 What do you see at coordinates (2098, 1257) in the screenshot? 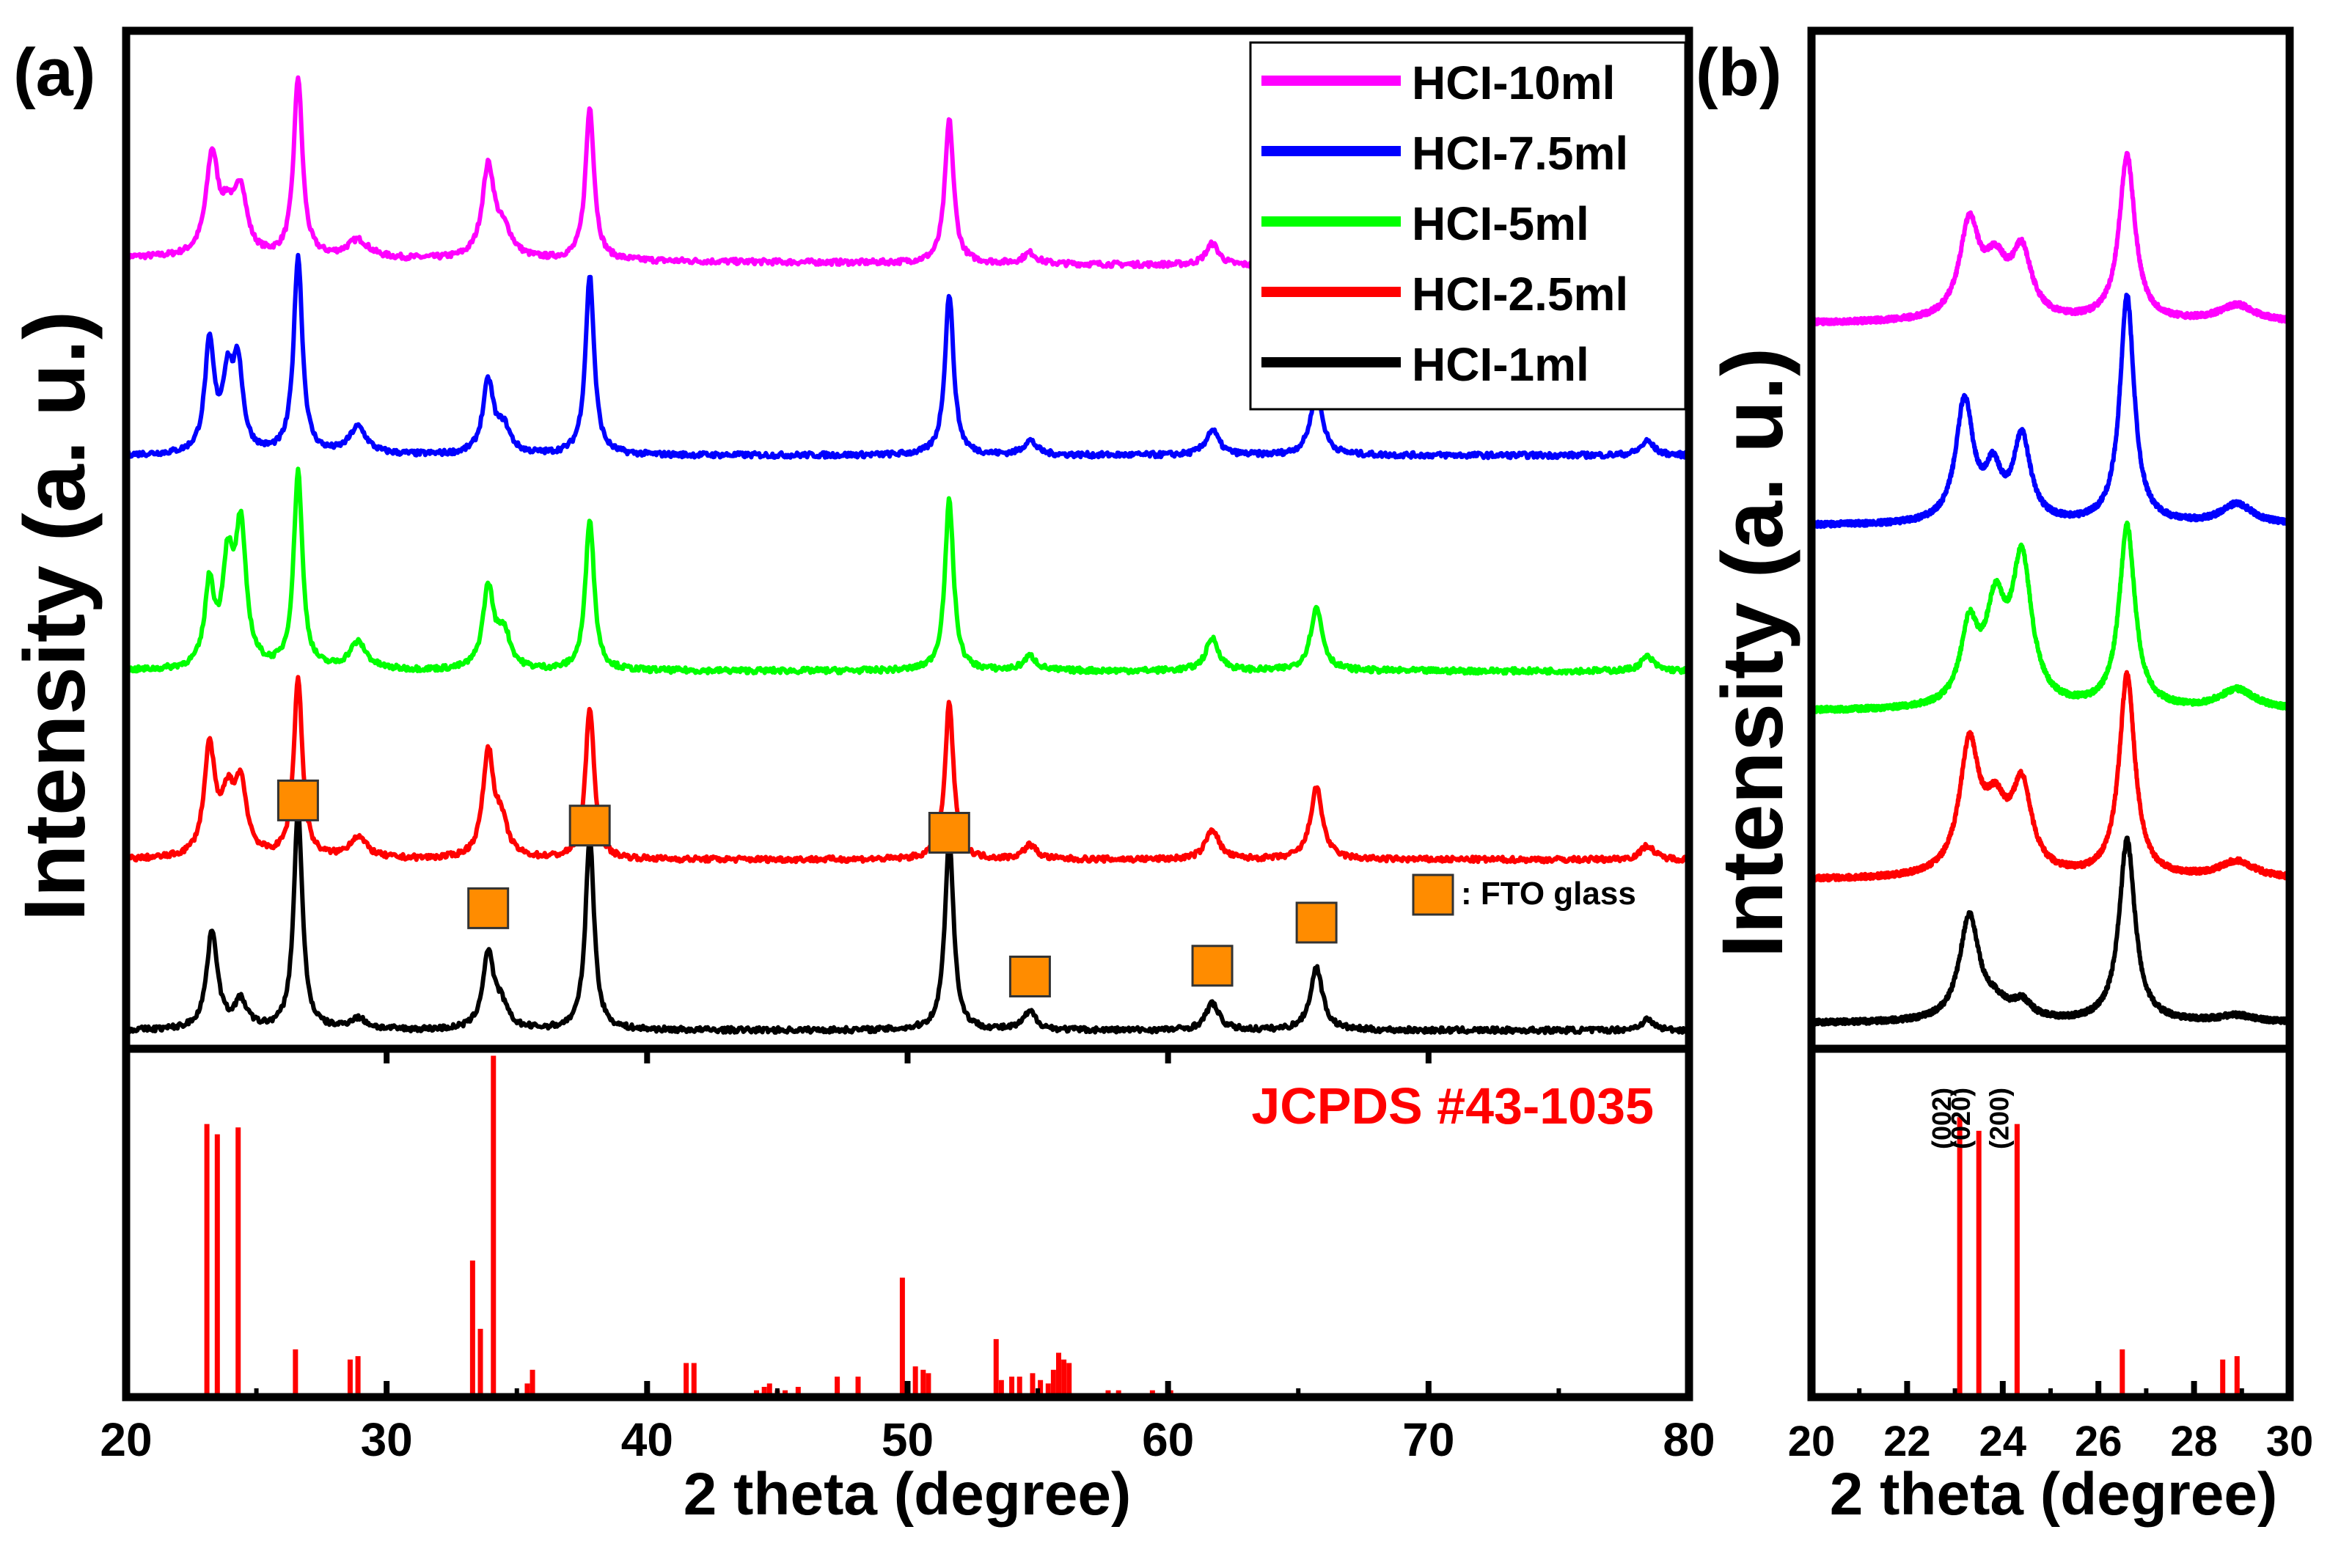
I see `reference-panel-b-ref` at bounding box center [2098, 1257].